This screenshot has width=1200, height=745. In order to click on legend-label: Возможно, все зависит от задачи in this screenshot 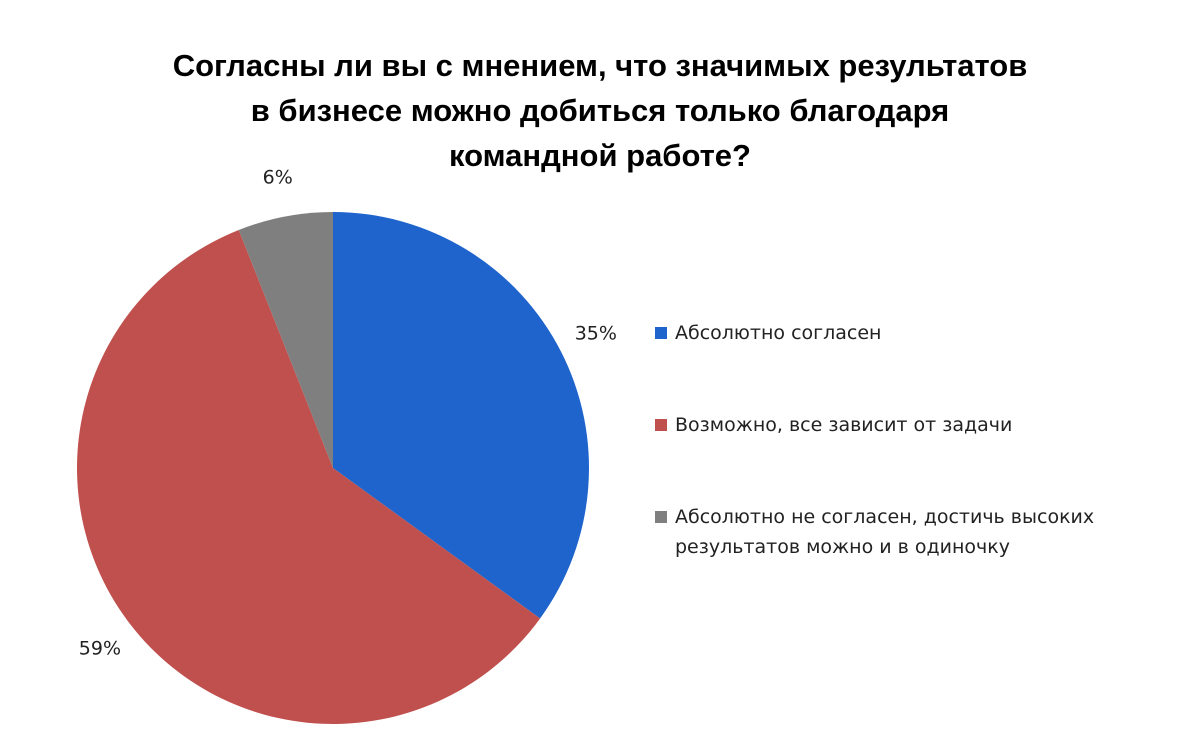, I will do `click(844, 425)`.